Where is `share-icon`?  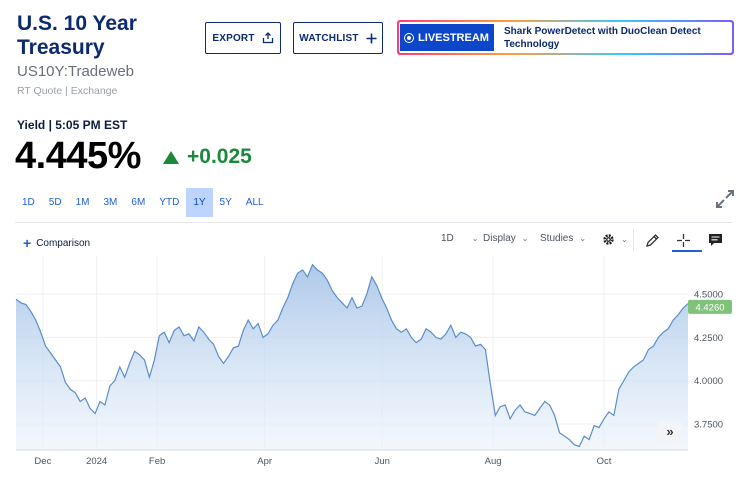
share-icon is located at coordinates (267, 38).